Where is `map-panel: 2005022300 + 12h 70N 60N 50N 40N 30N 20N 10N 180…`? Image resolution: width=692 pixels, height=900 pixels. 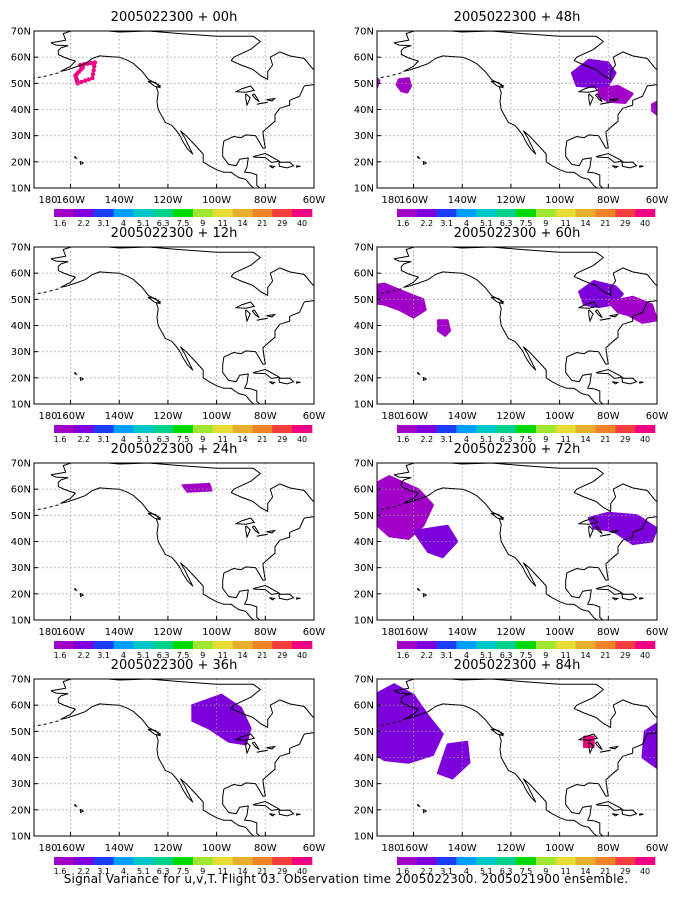 map-panel: 2005022300 + 12h 70N 60N 50N 40N 30N 20N 10N 180… is located at coordinates (168, 335).